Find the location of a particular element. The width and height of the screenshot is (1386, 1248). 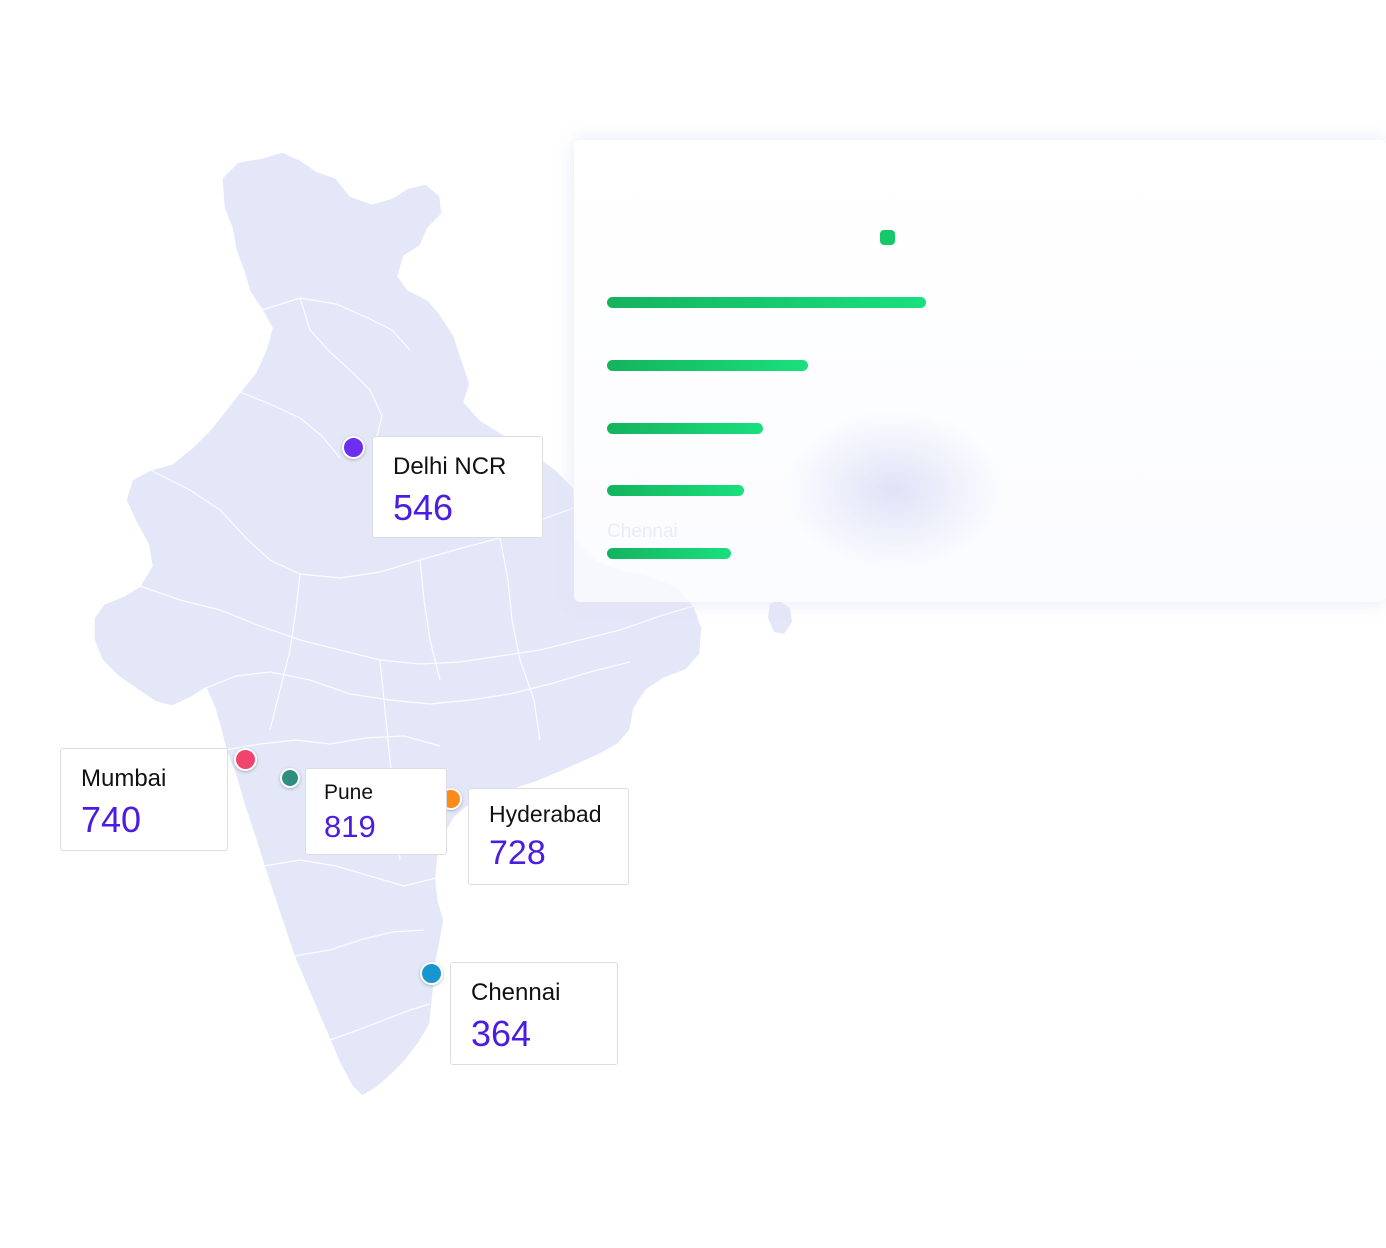

city-count: 740 is located at coordinates (111, 819).